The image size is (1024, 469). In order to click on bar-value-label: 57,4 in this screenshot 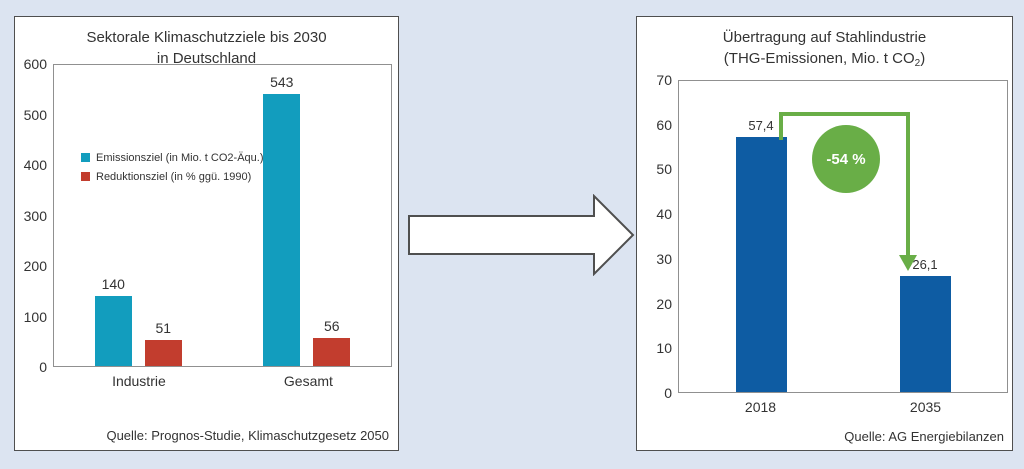, I will do `click(761, 125)`.